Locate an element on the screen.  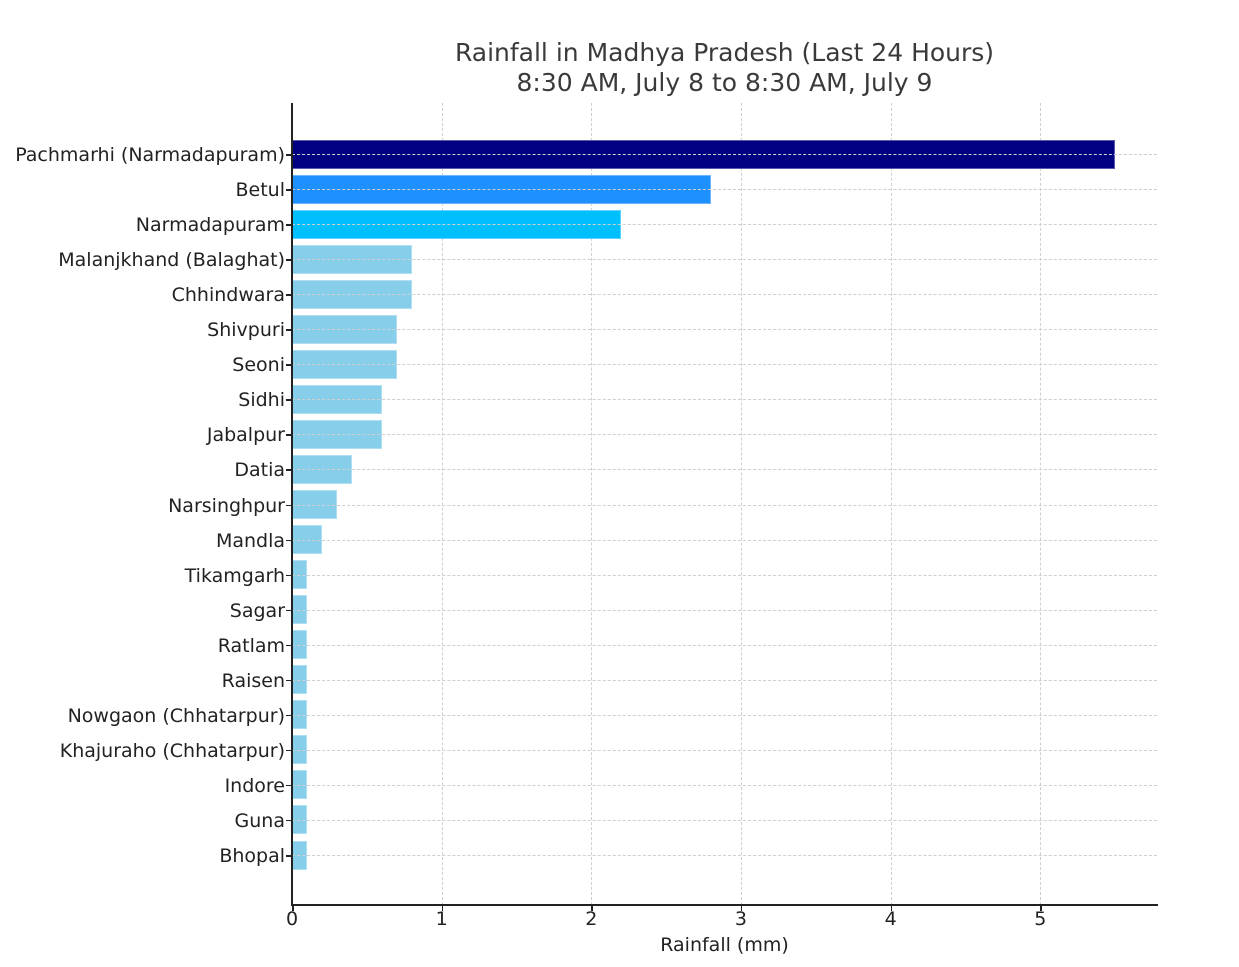
y-tick-label: Narmadapuram is located at coordinates (210, 225).